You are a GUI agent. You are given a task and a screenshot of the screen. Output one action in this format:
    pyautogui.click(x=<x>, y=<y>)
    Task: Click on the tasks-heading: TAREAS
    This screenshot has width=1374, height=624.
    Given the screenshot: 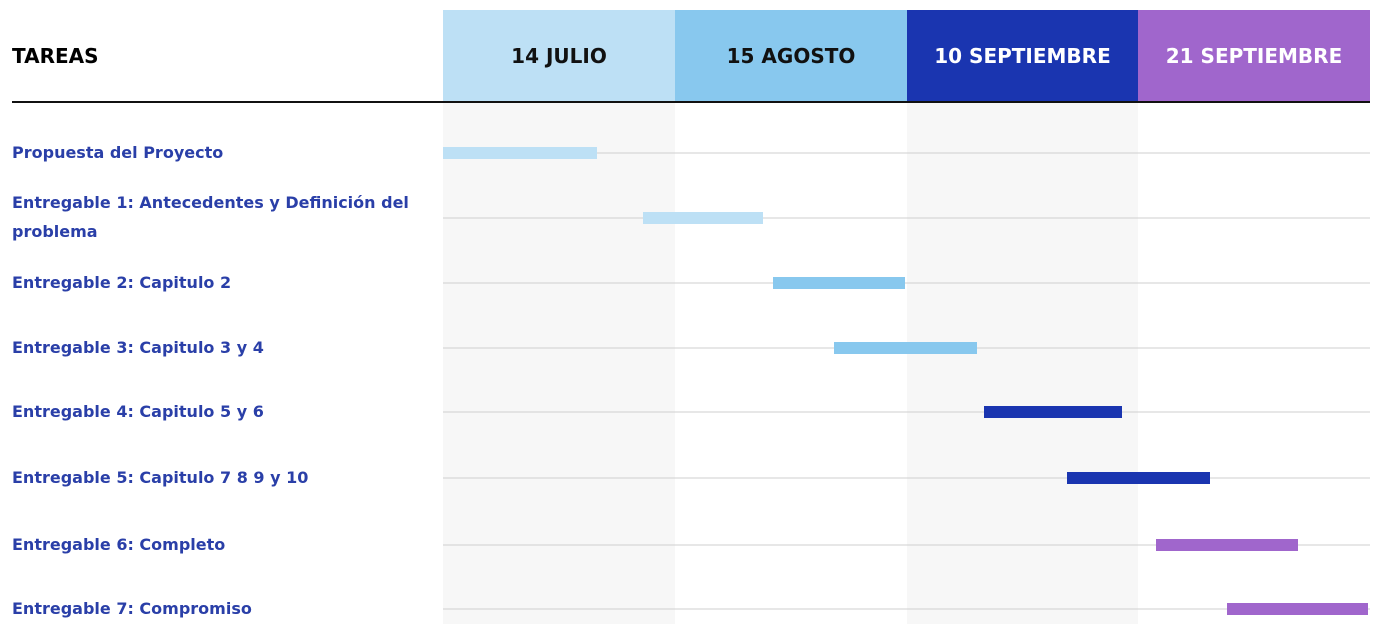 What is the action you would take?
    pyautogui.click(x=55, y=56)
    